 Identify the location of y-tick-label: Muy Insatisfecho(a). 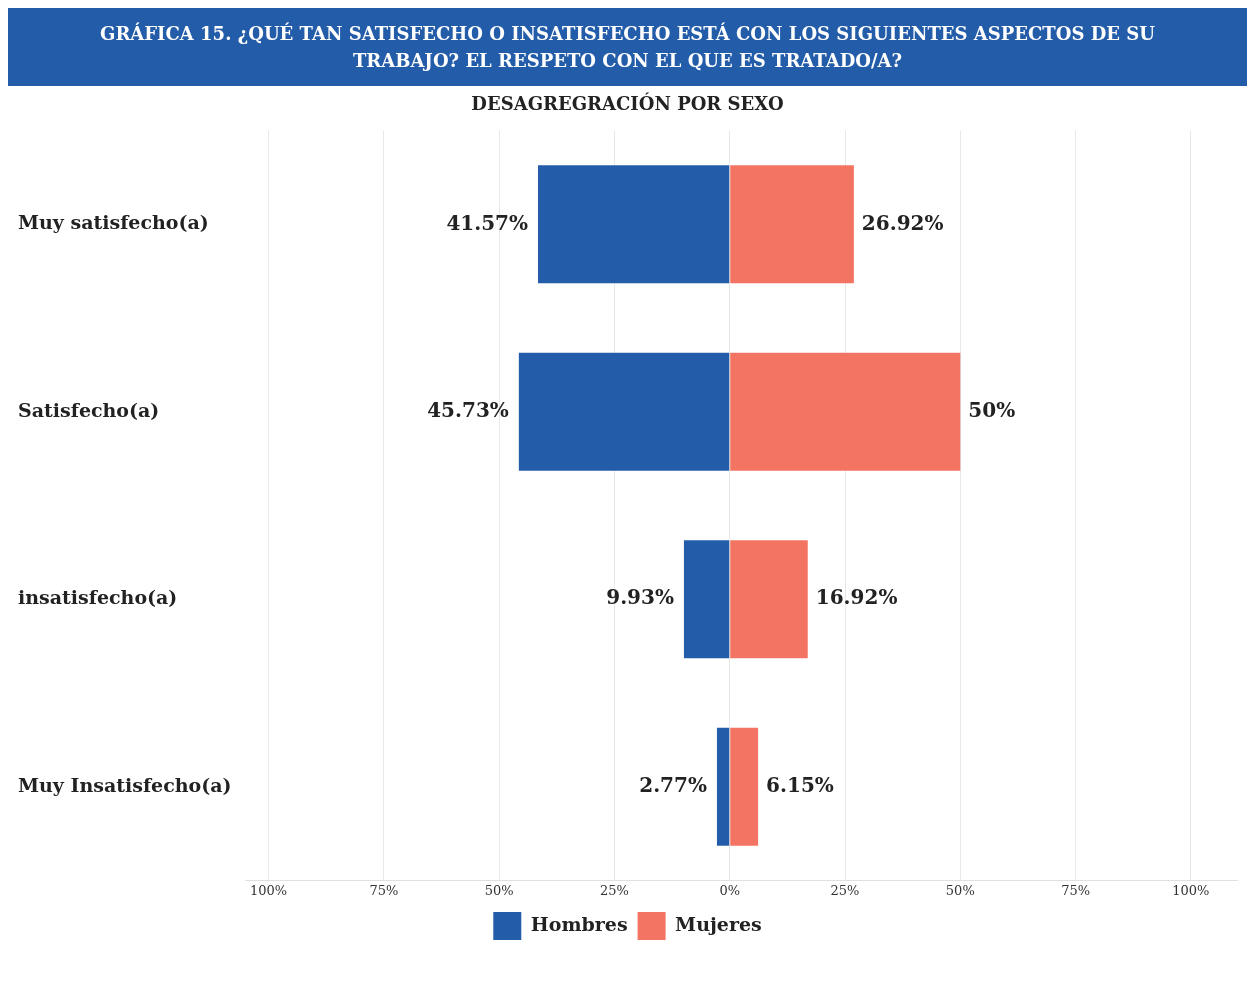
(125, 784).